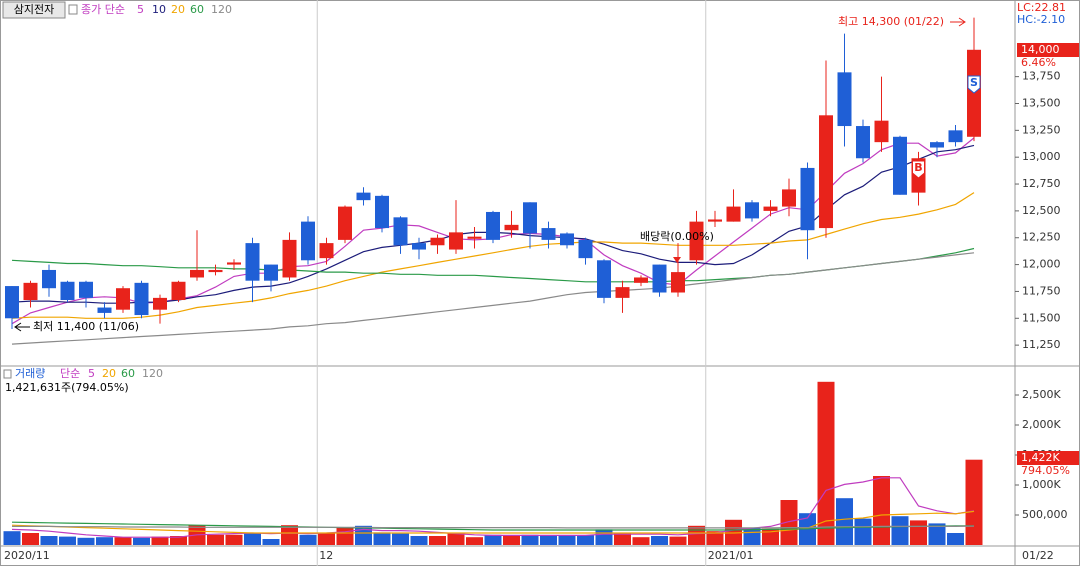 This screenshot has width=1080, height=566. What do you see at coordinates (1041, 129) in the screenshot?
I see `y-tick-label: 13,250` at bounding box center [1041, 129].